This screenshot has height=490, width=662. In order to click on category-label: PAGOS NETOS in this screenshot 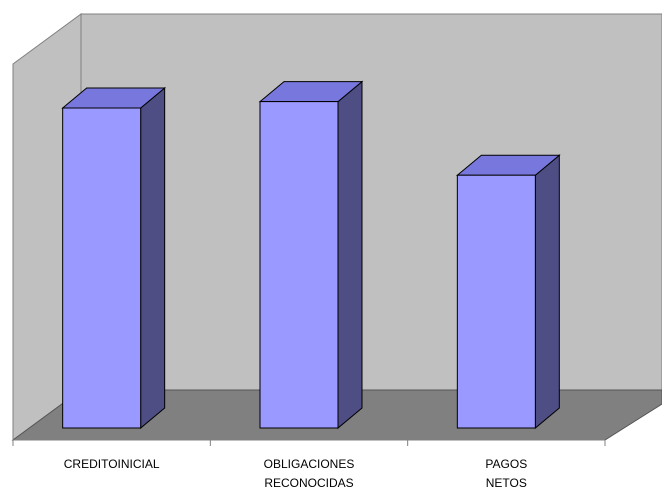, I will do `click(506, 473)`.